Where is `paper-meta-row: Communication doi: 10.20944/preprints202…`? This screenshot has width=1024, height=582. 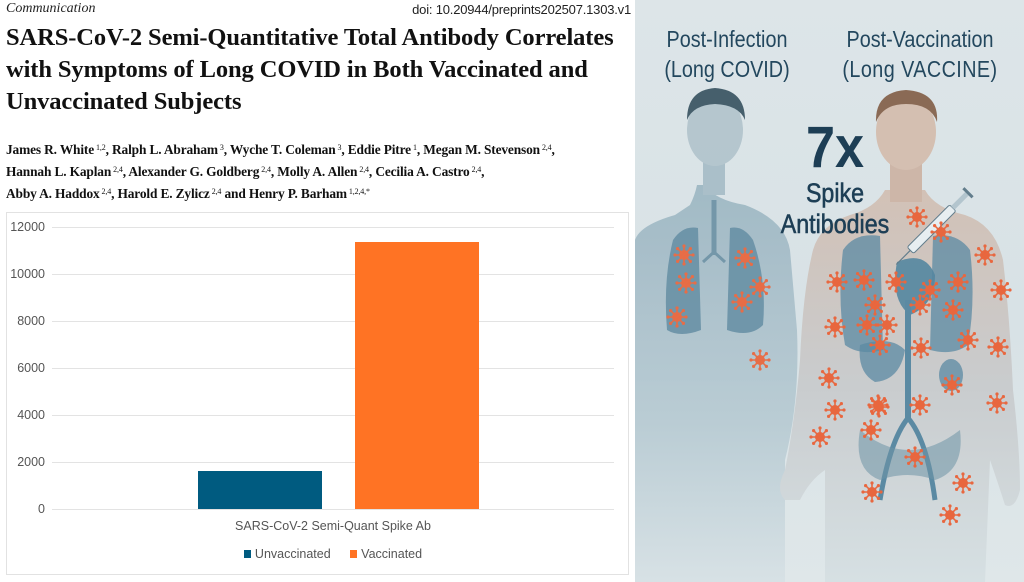
paper-meta-row: Communication doi: 10.20944/preprints202… is located at coordinates (318, 10).